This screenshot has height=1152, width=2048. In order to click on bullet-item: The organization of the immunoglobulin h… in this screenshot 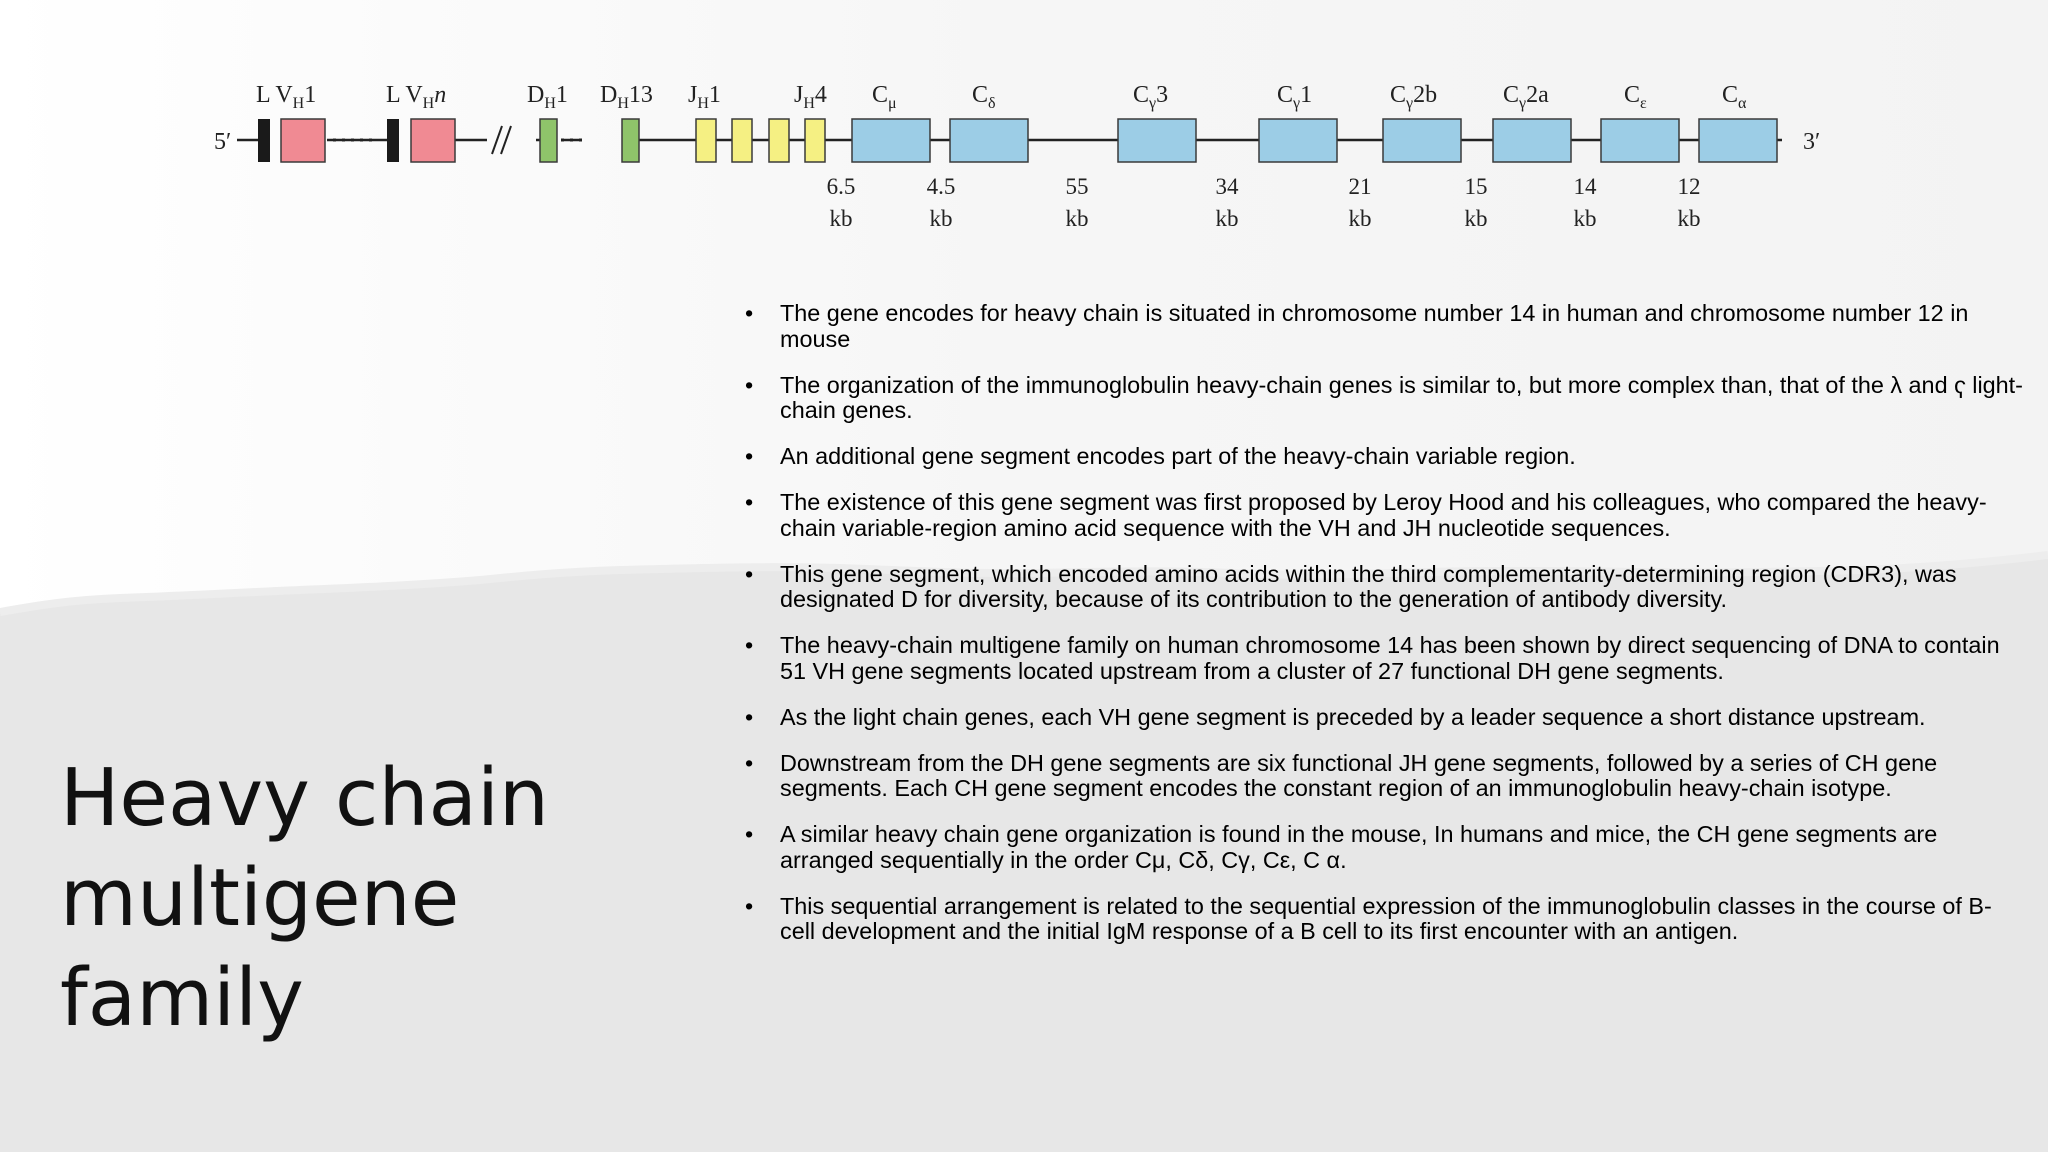, I will do `click(1385, 398)`.